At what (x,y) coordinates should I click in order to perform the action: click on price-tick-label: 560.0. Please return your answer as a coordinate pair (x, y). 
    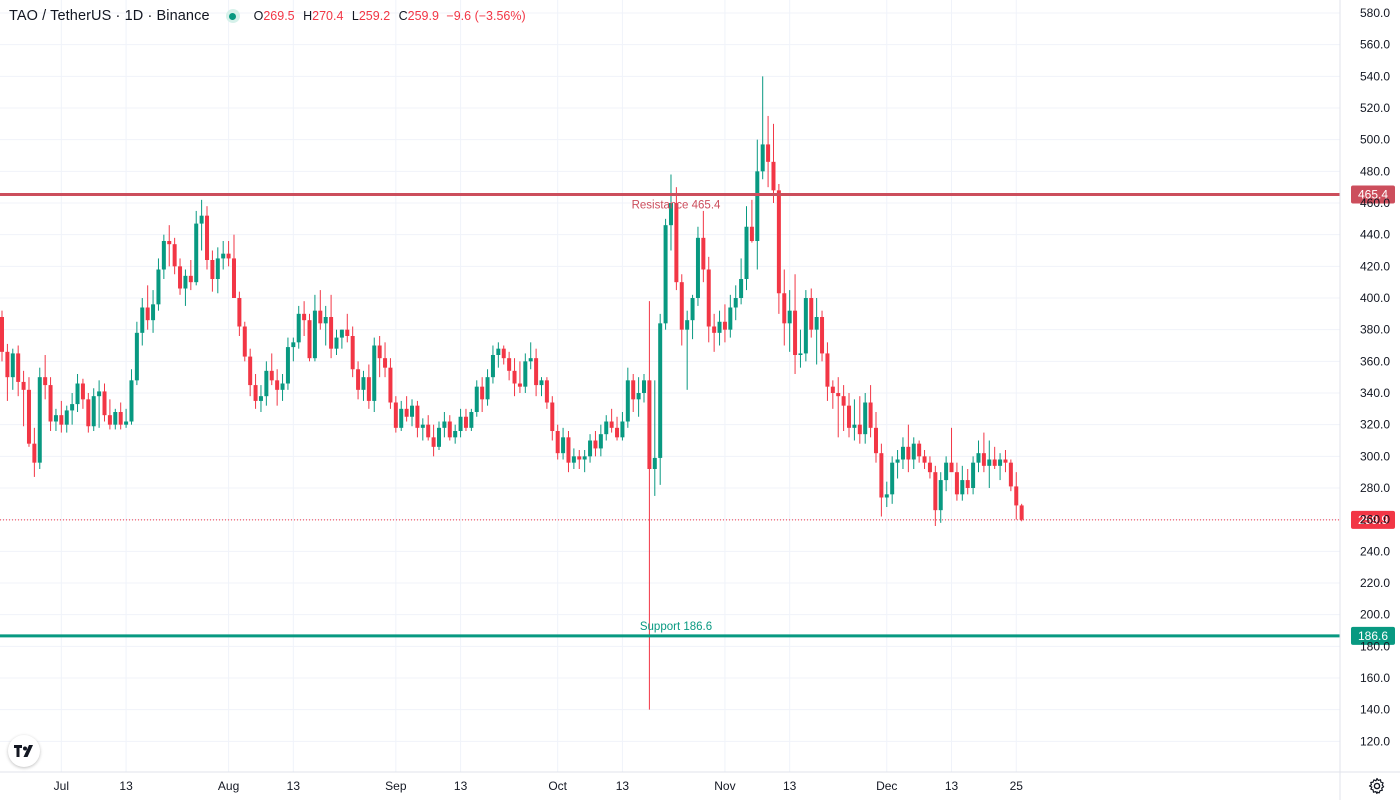
    Looking at the image, I should click on (1375, 45).